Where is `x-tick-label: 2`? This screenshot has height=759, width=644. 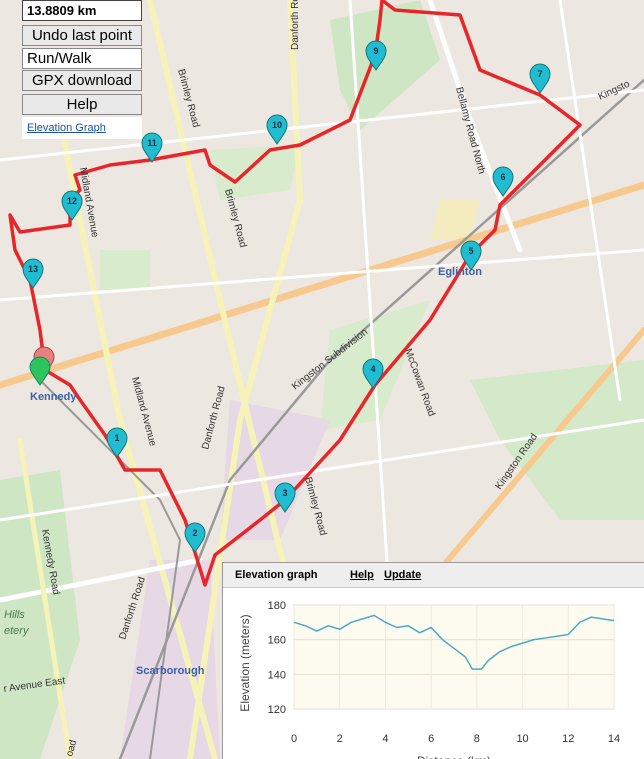
x-tick-label: 2 is located at coordinates (340, 739).